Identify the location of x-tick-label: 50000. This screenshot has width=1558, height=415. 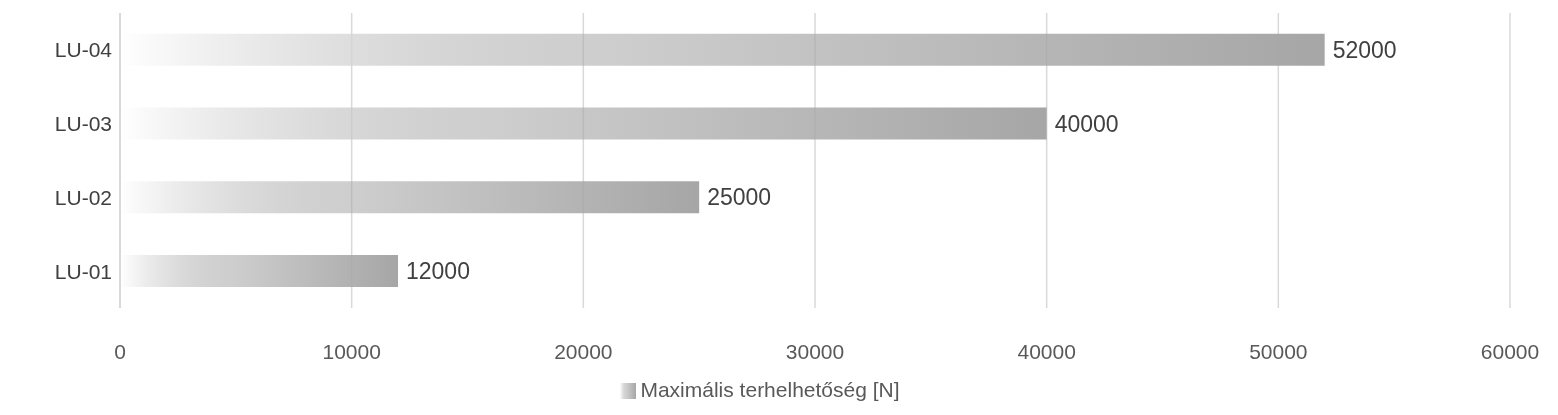
(1278, 351).